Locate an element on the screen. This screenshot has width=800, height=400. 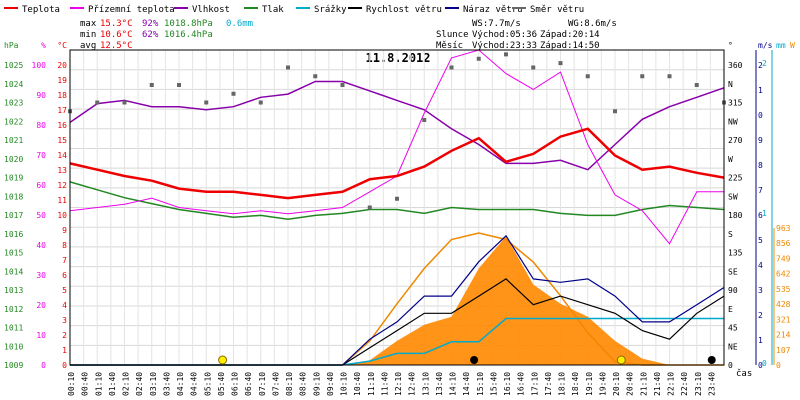
axis-ms-tick: 3 is located at coordinates (760, 290).